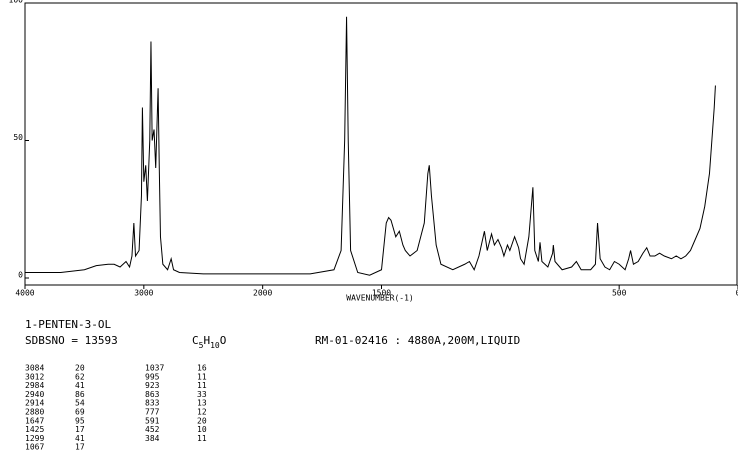  I want to click on peak-intensity: 95, so click(80, 420).